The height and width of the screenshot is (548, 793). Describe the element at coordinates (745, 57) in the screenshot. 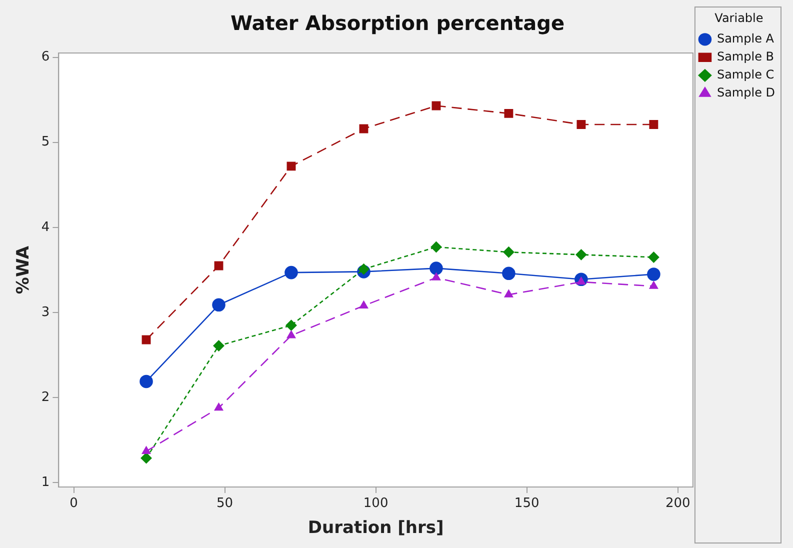

I see `legend-label: Sample B` at that location.